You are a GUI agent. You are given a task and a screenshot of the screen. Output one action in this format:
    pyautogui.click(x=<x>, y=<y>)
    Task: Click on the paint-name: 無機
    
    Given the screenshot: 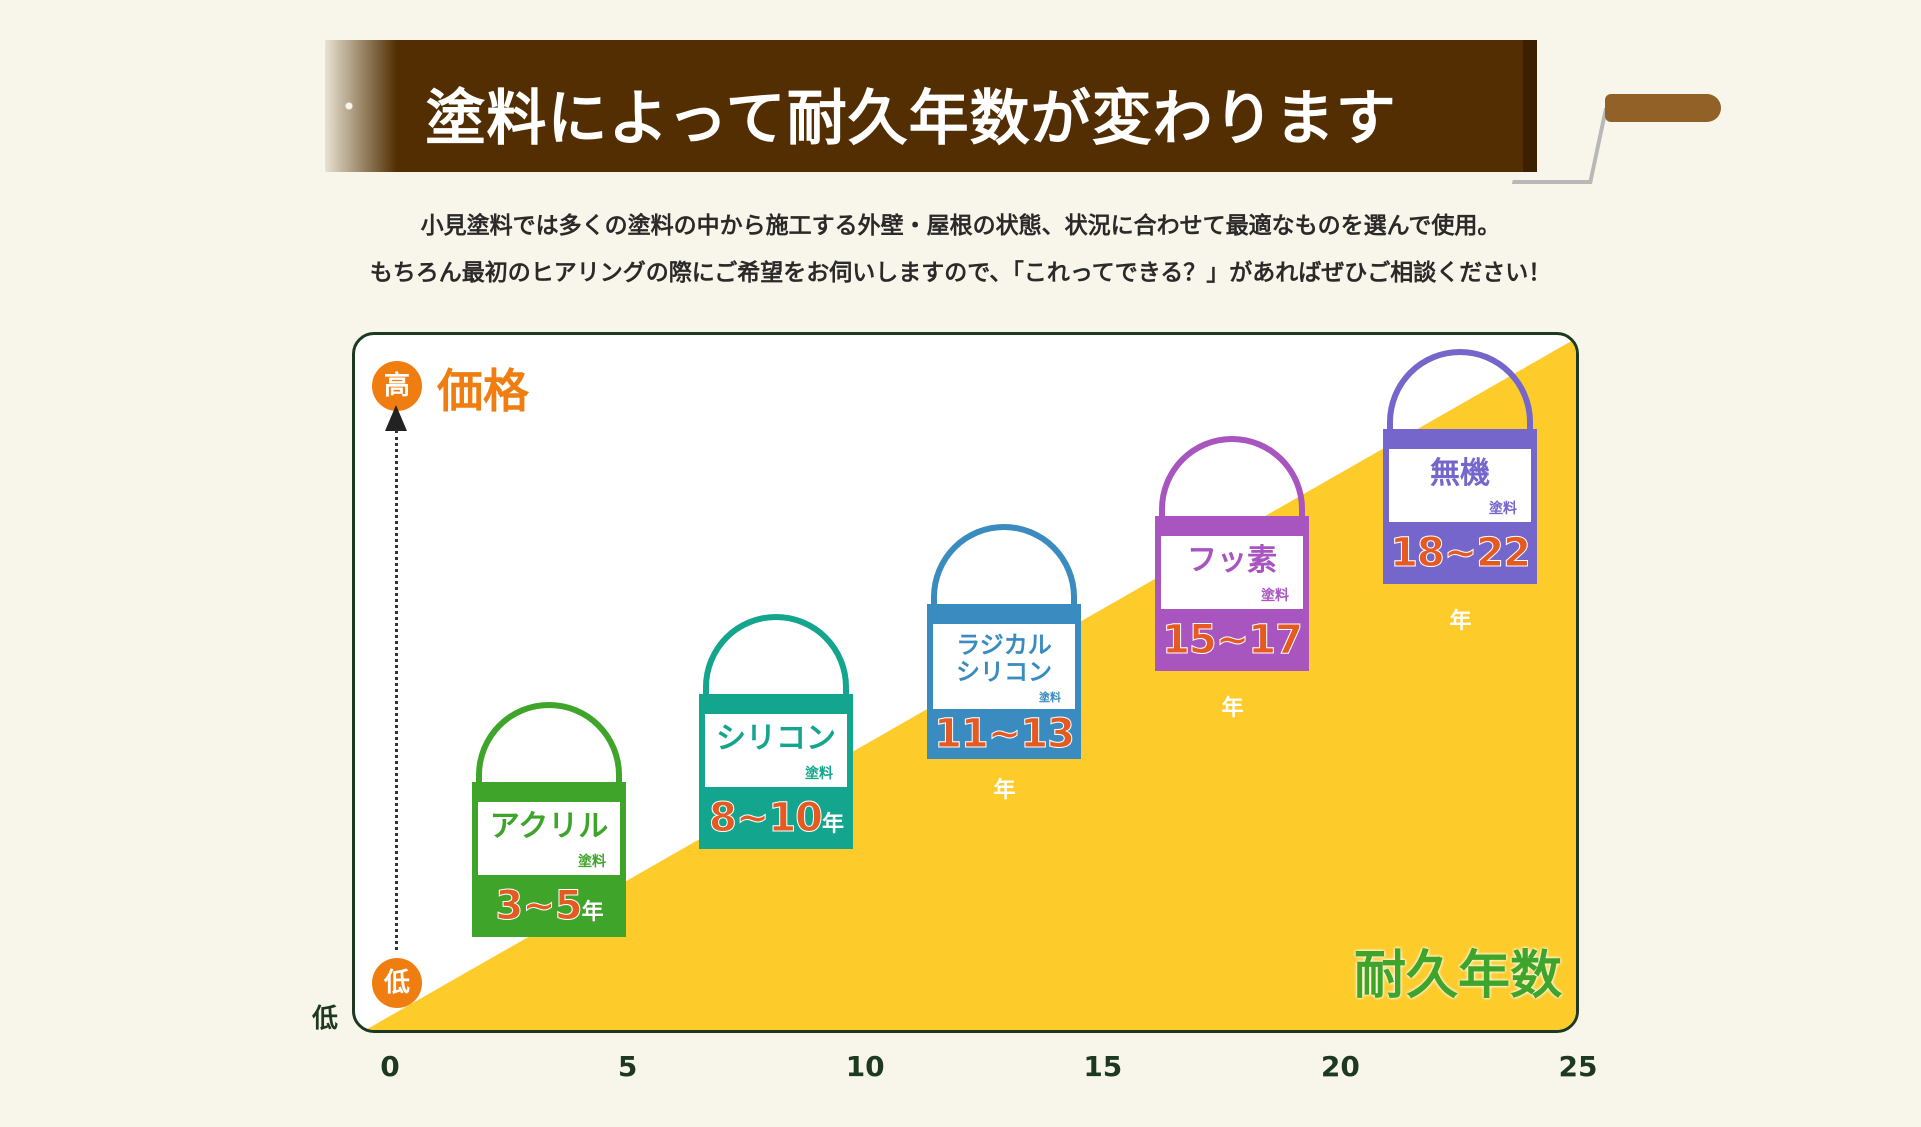 What is the action you would take?
    pyautogui.click(x=1460, y=473)
    